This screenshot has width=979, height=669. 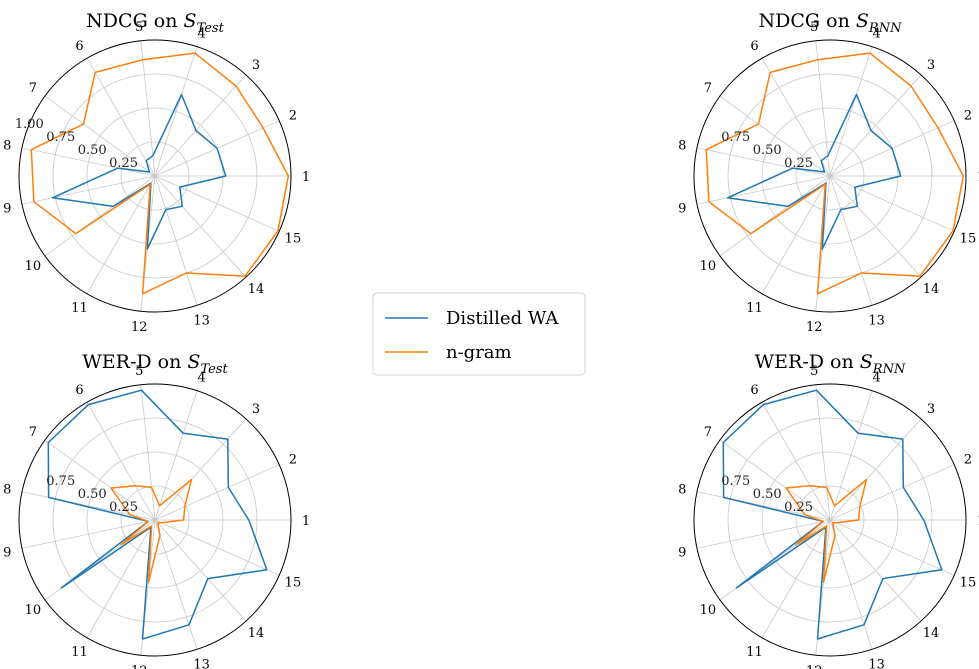 I want to click on legend-frame, so click(x=479, y=334).